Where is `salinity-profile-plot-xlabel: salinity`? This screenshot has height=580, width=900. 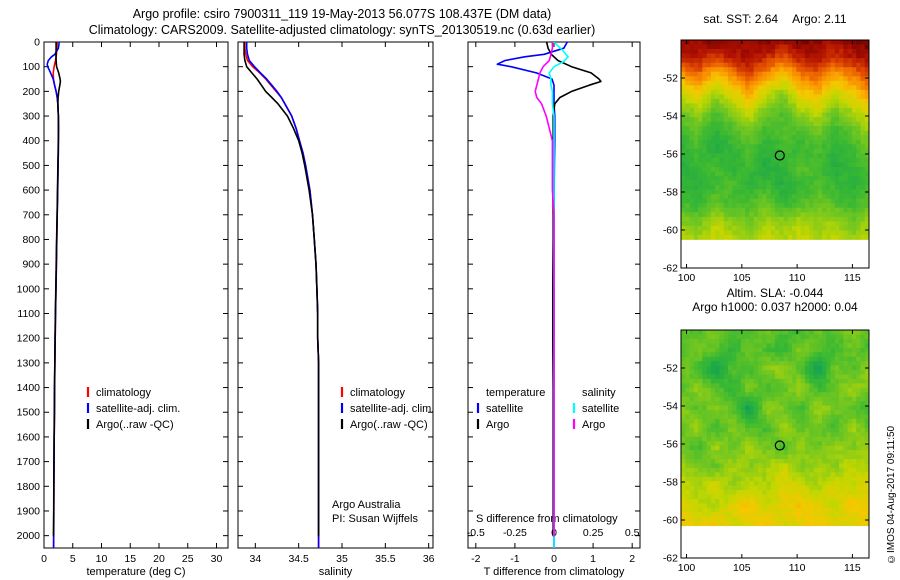 salinity-profile-plot-xlabel: salinity is located at coordinates (336, 572).